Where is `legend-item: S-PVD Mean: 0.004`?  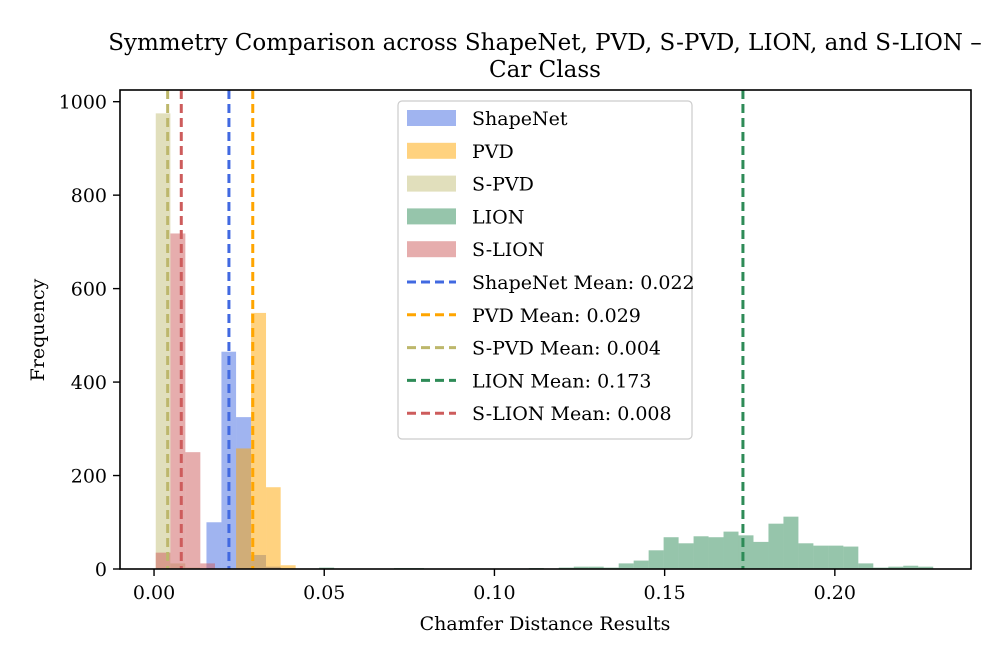
legend-item: S-PVD Mean: 0.004 is located at coordinates (534, 349).